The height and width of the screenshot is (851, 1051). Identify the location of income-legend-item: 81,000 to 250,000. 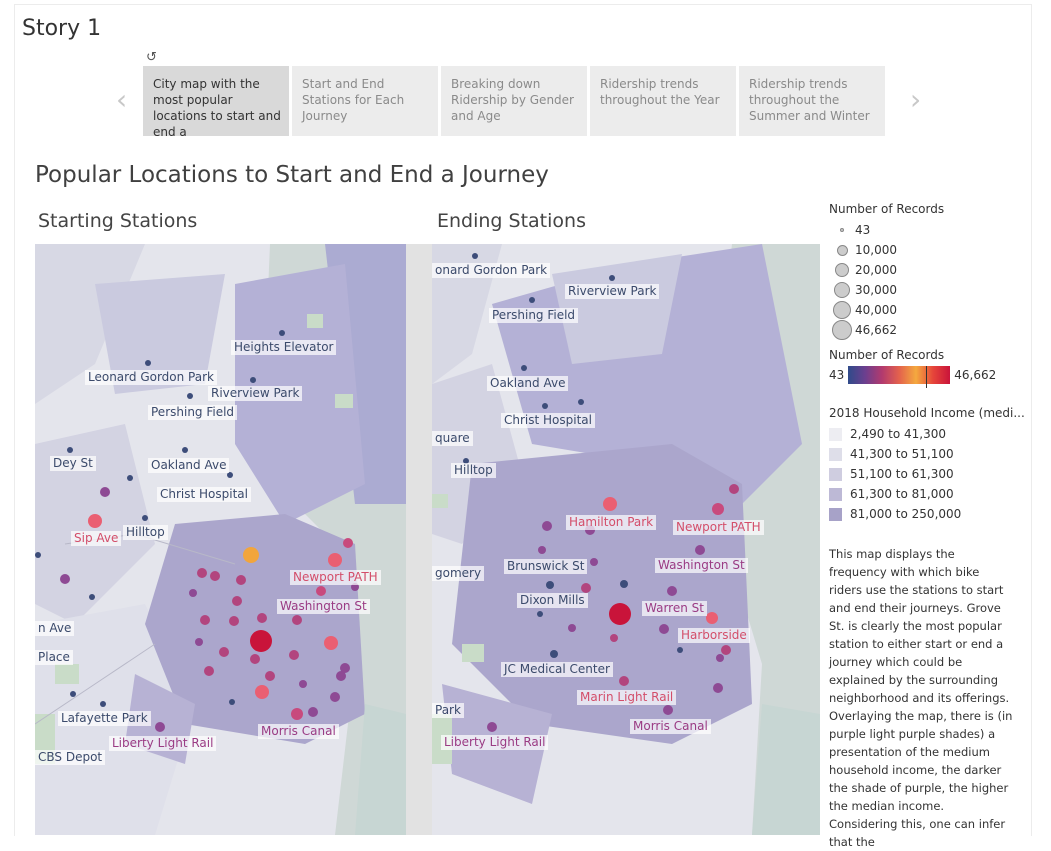
(929, 514).